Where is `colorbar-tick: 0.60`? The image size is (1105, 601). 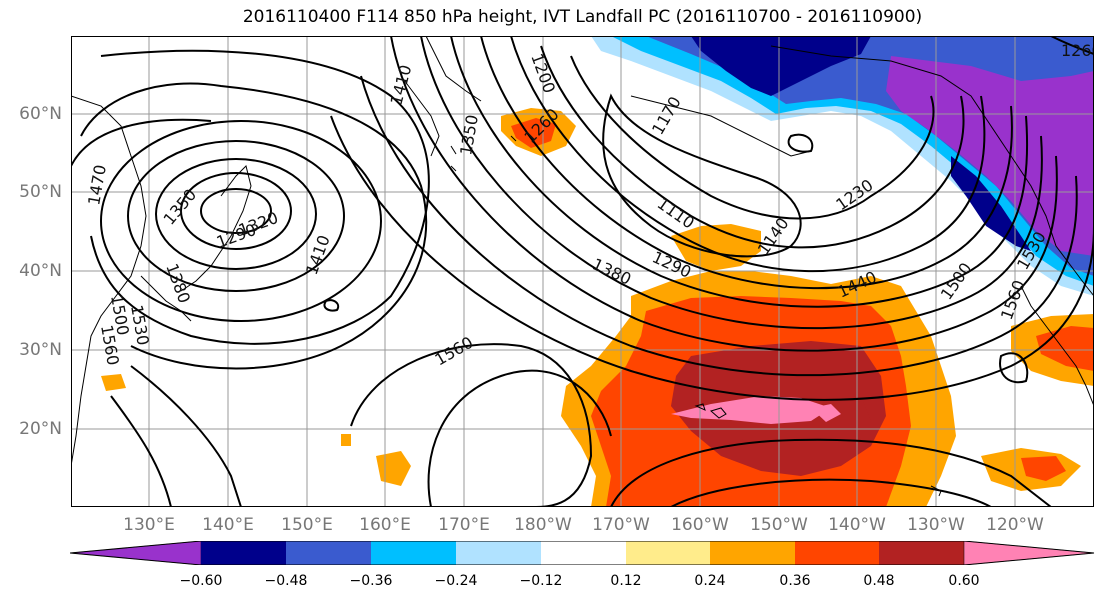 colorbar-tick: 0.60 is located at coordinates (964, 581).